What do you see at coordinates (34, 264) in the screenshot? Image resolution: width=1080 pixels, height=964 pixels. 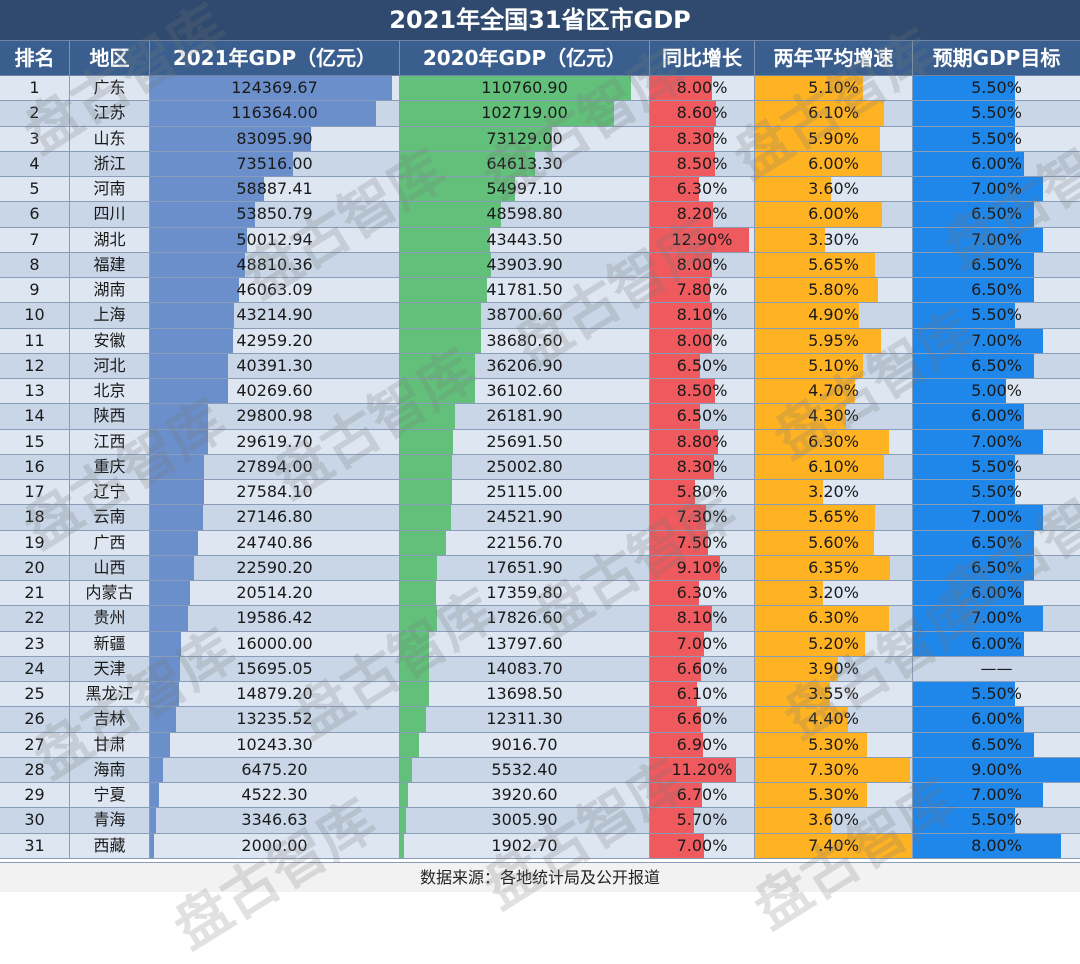 I see `rank-value: 8` at bounding box center [34, 264].